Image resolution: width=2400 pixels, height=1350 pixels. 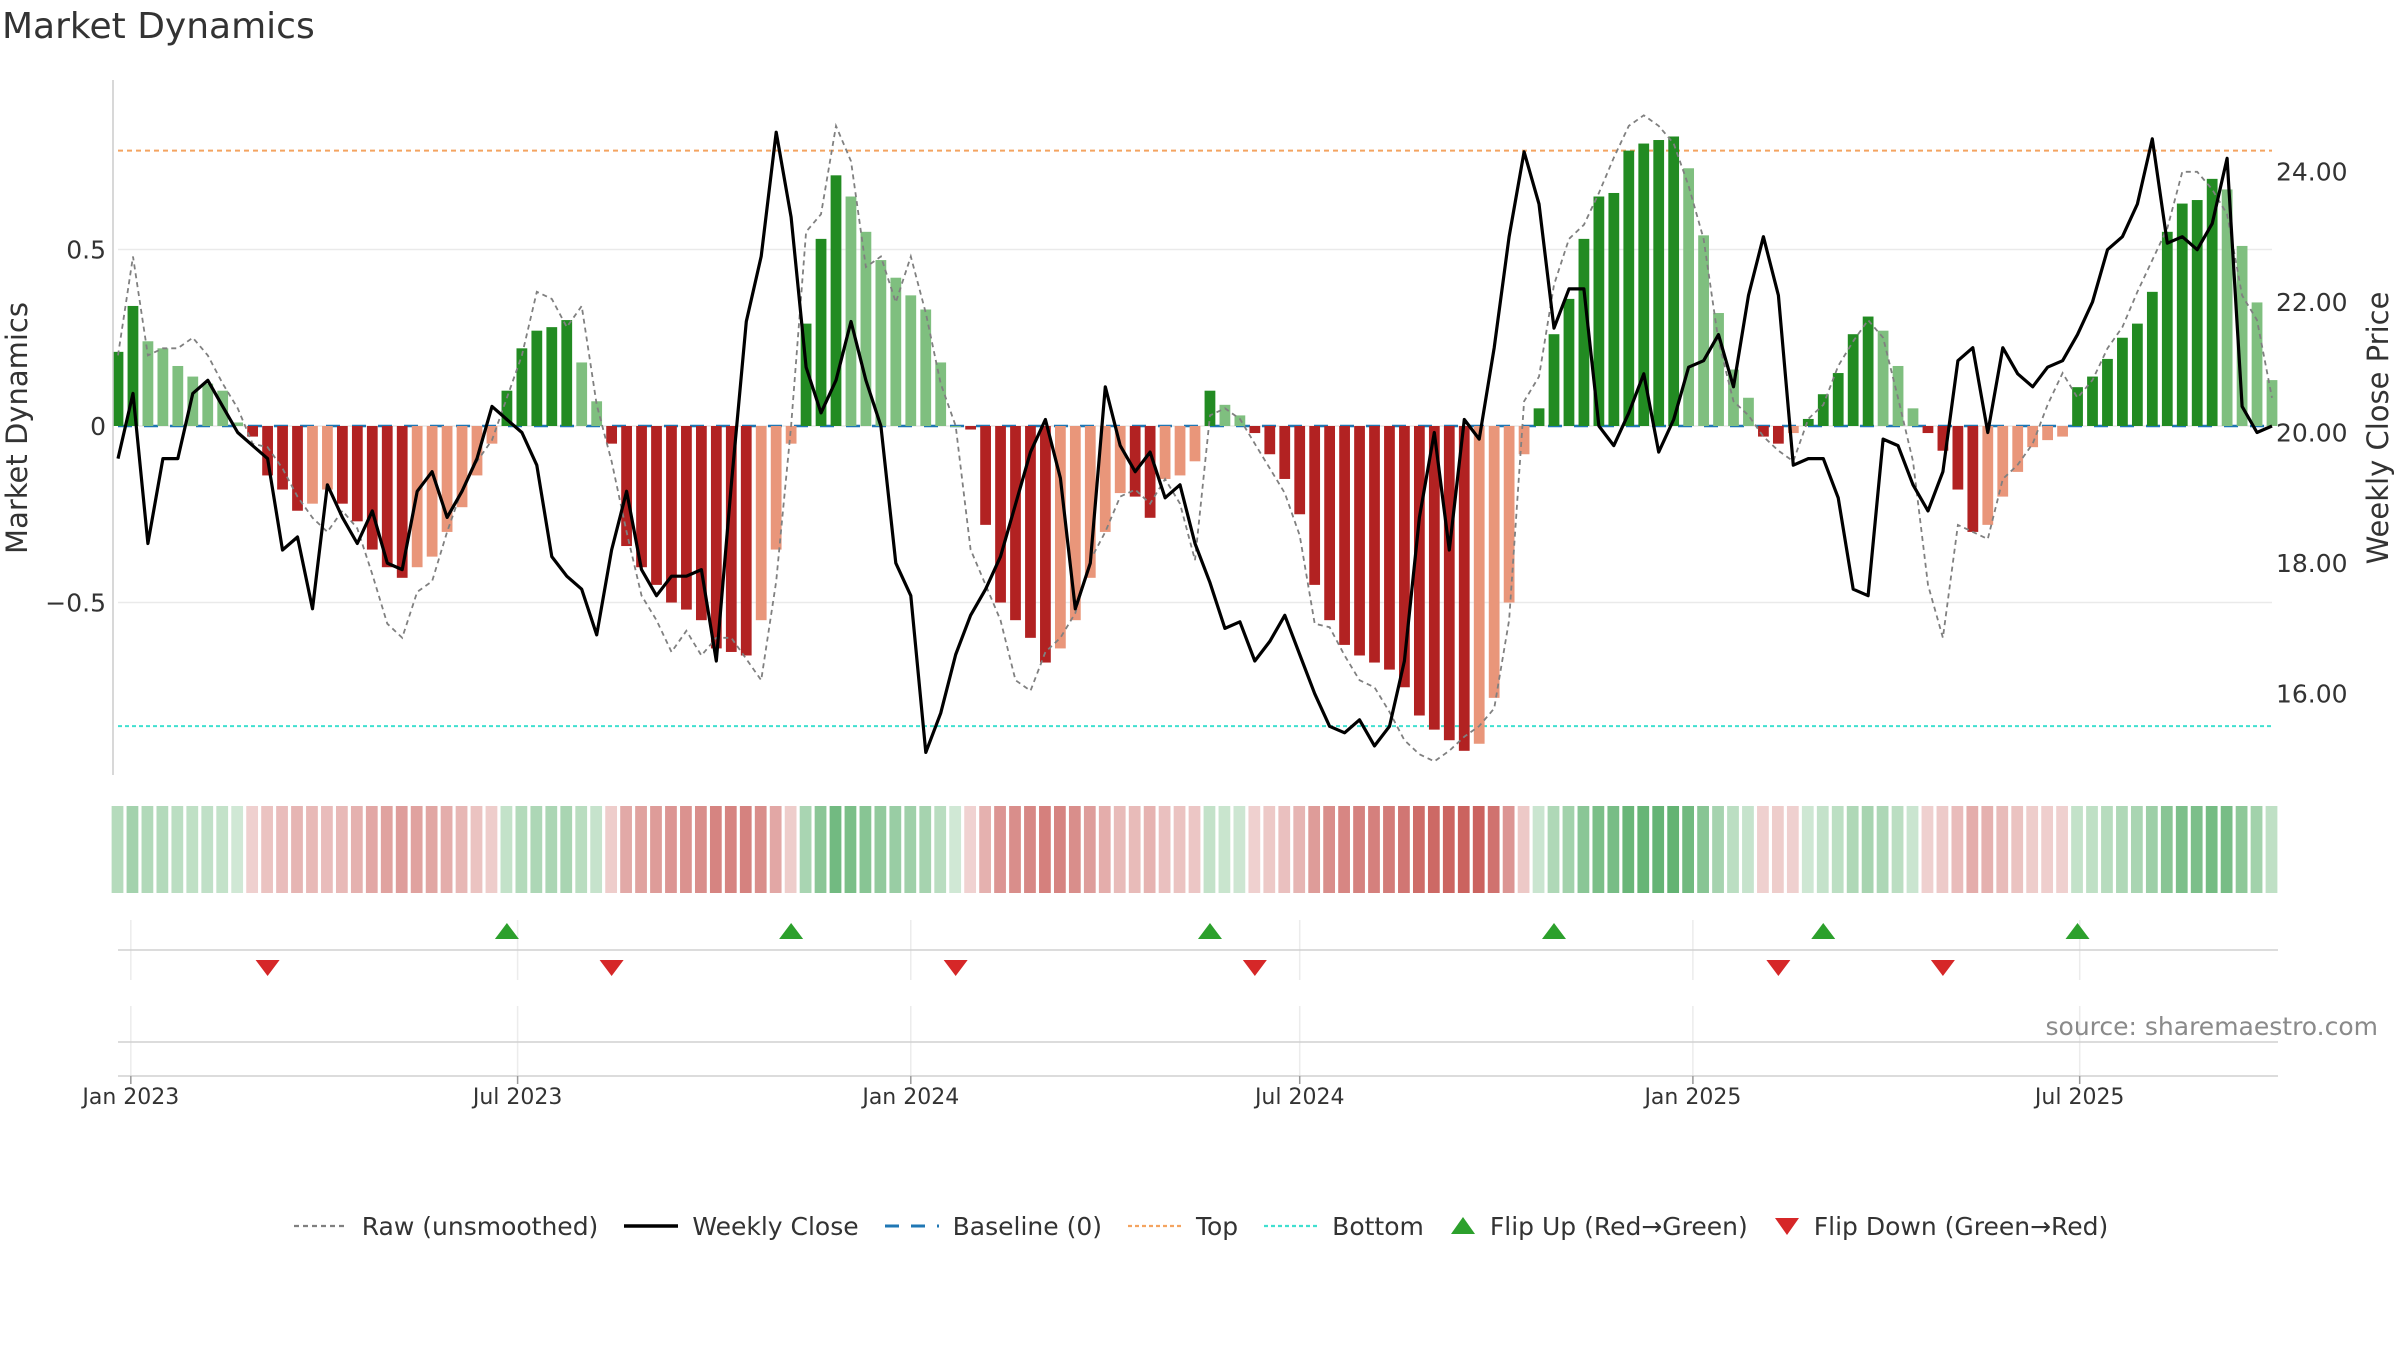 What do you see at coordinates (1154, 1226) in the screenshot?
I see `legend-swatch-top` at bounding box center [1154, 1226].